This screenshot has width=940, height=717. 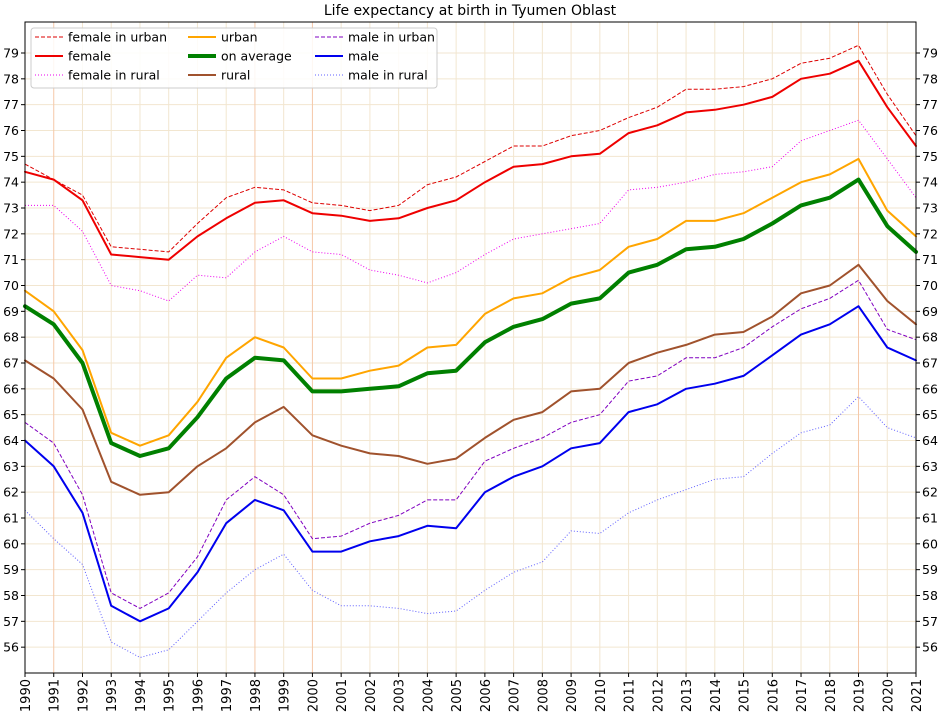 What do you see at coordinates (11, 595) in the screenshot?
I see `y-tick-label-left: 58` at bounding box center [11, 595].